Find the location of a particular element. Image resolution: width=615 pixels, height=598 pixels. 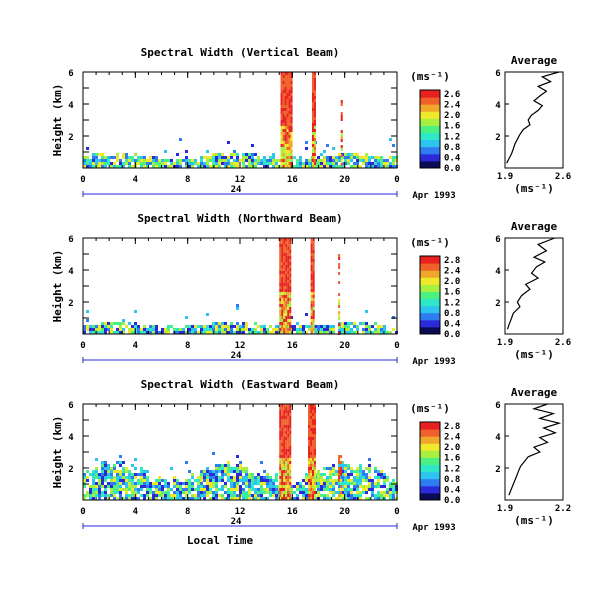

average-x-tick-label: 1.9 is located at coordinates (505, 177).